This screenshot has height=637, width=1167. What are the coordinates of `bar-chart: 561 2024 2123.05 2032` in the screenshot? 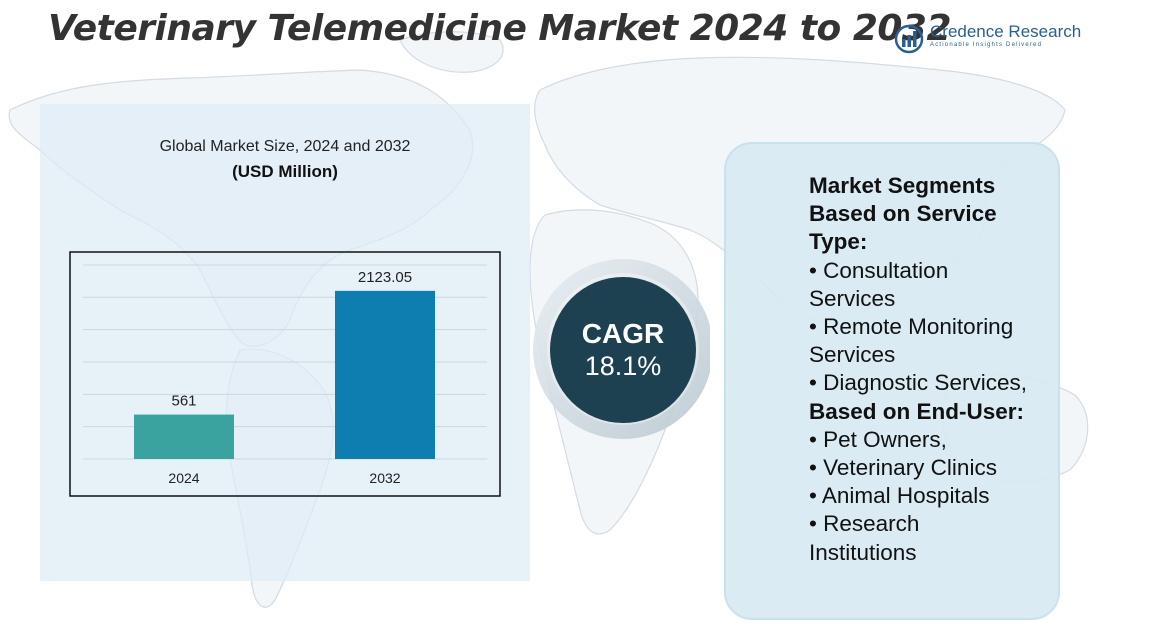 It's located at (285, 374).